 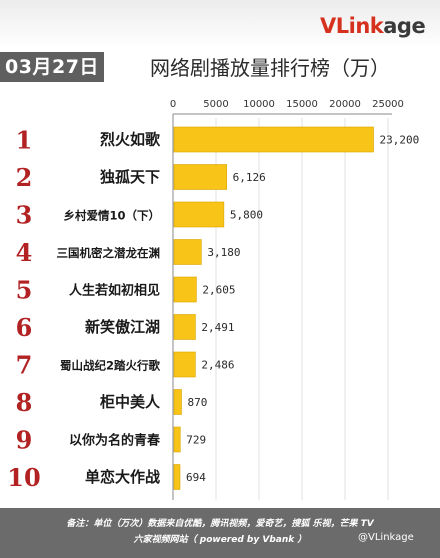 What do you see at coordinates (388, 104) in the screenshot?
I see `x-tick-label: 25000` at bounding box center [388, 104].